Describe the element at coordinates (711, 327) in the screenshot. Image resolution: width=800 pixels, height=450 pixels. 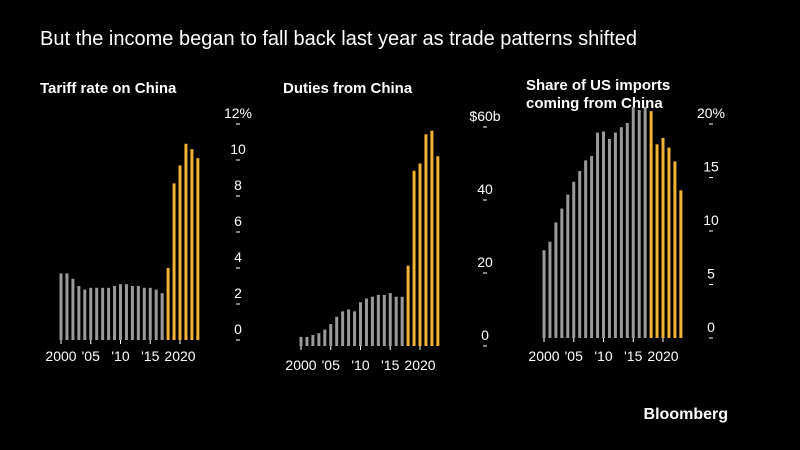
I see `share-ytick-label: 0` at that location.